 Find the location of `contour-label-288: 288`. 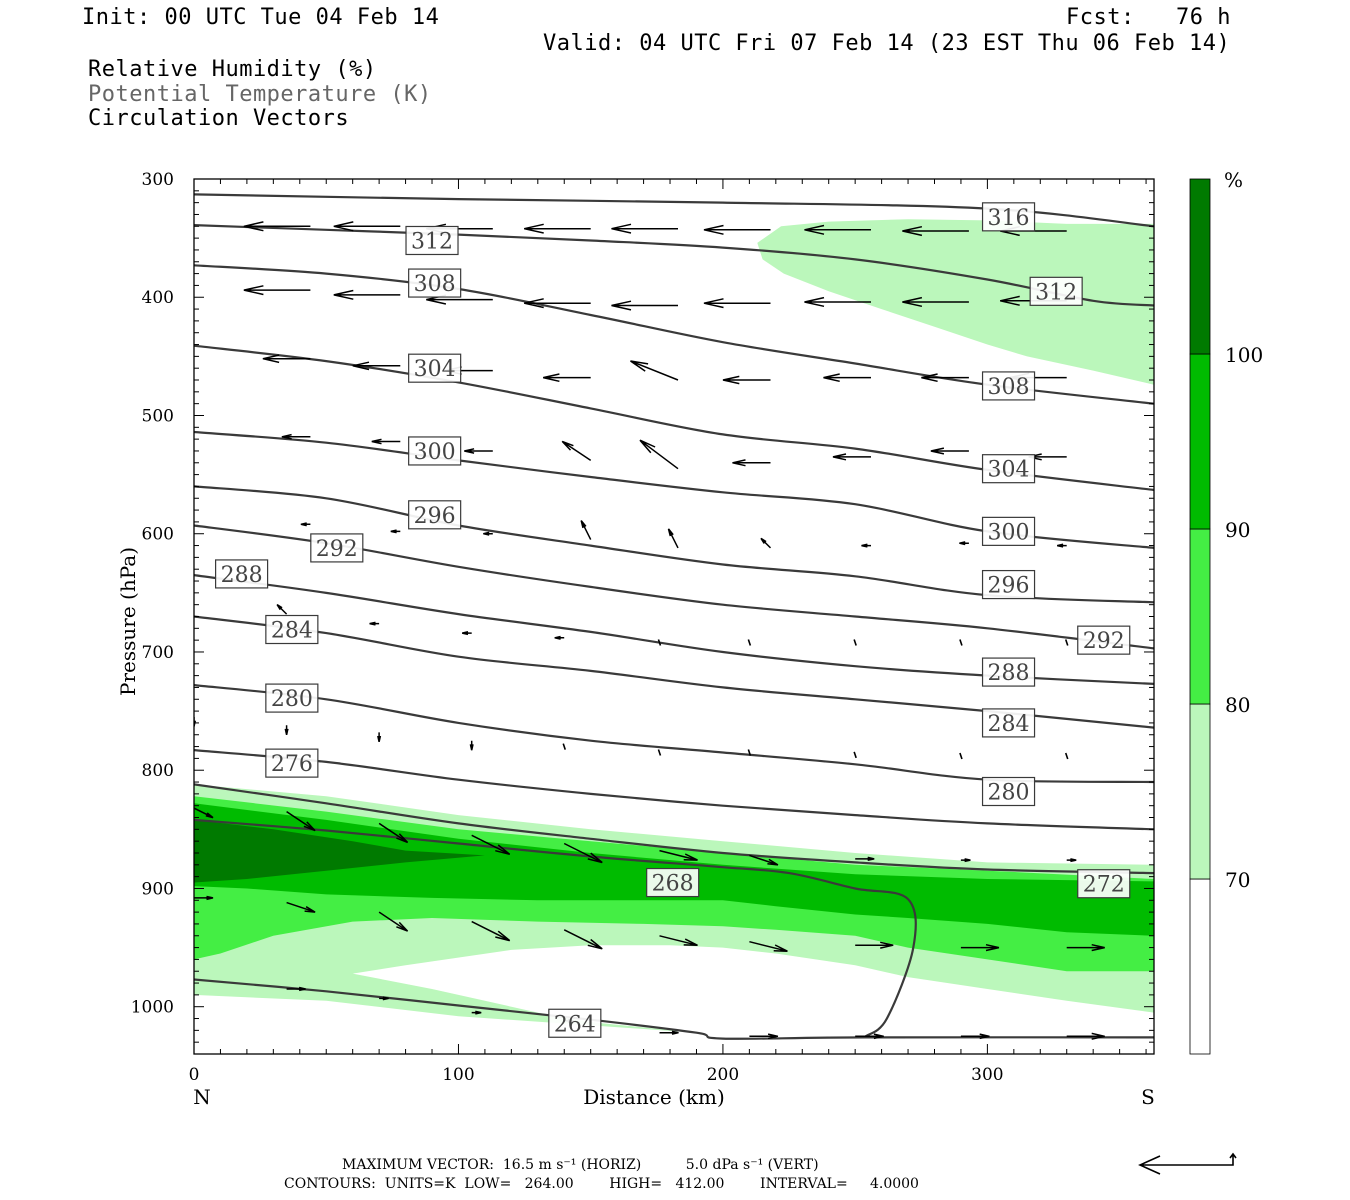

contour-label-288: 288 is located at coordinates (242, 575).